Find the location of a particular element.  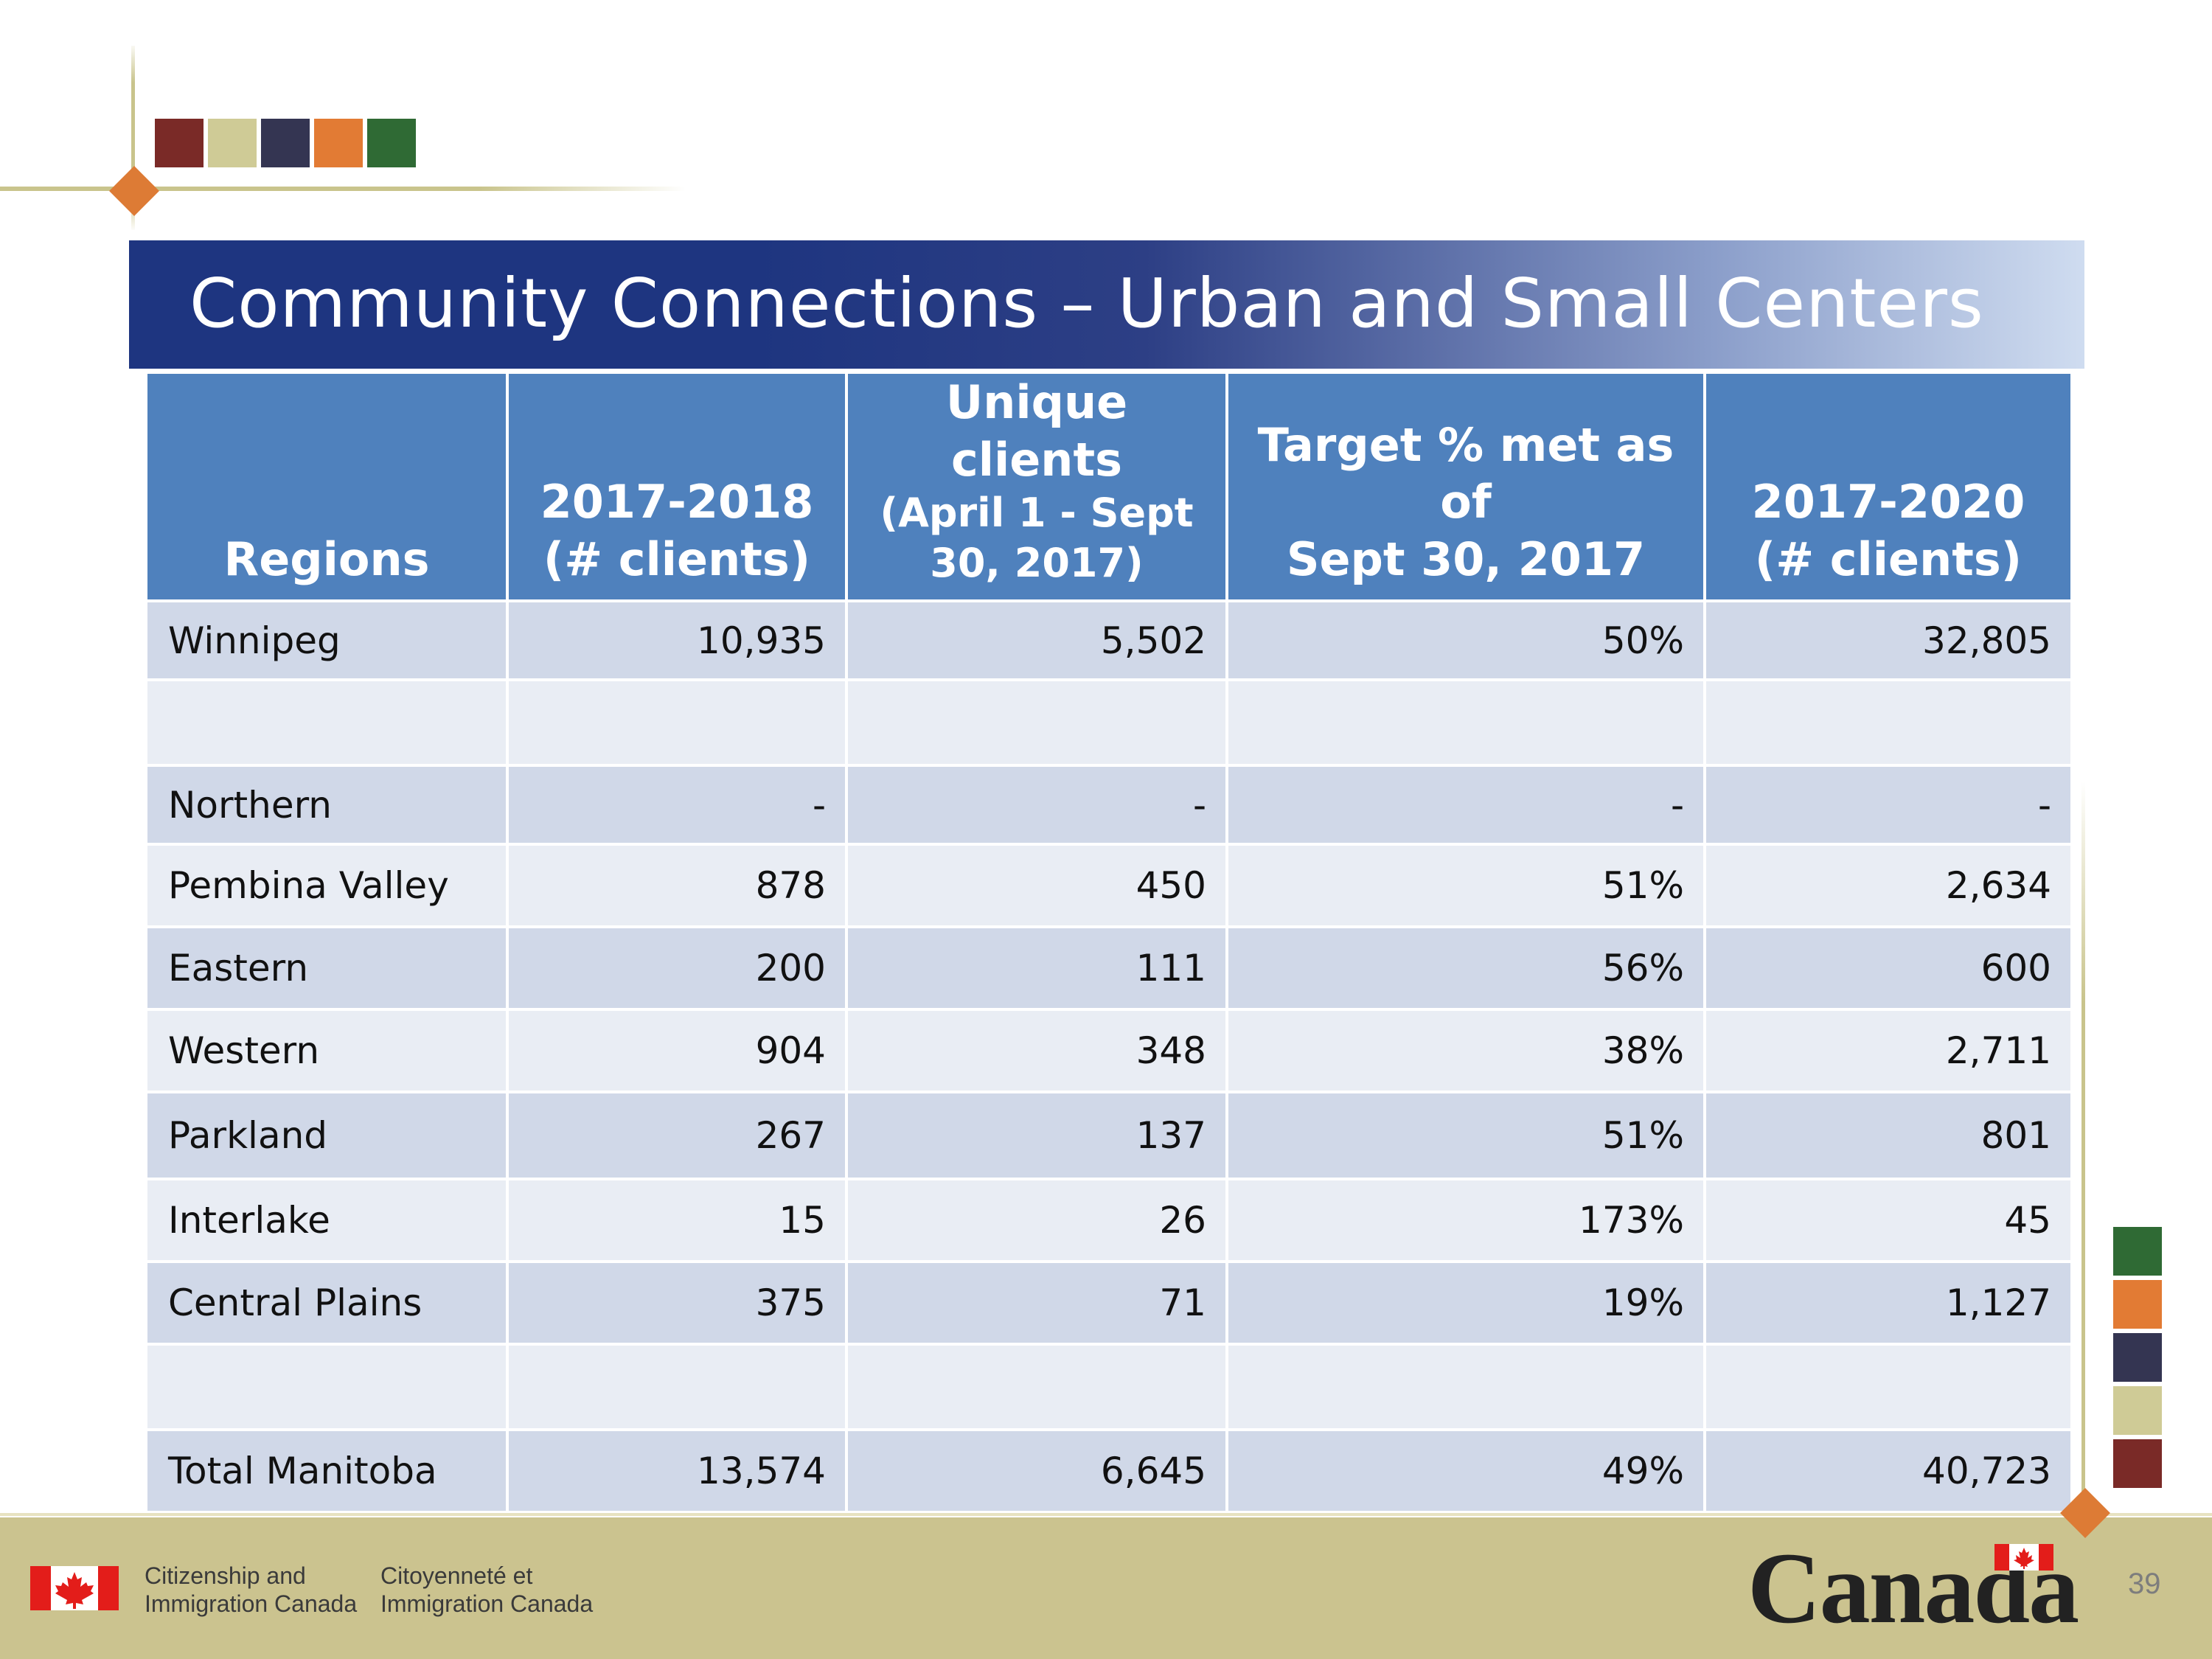

cell-y2017-2018: 13,574 is located at coordinates (677, 1471).